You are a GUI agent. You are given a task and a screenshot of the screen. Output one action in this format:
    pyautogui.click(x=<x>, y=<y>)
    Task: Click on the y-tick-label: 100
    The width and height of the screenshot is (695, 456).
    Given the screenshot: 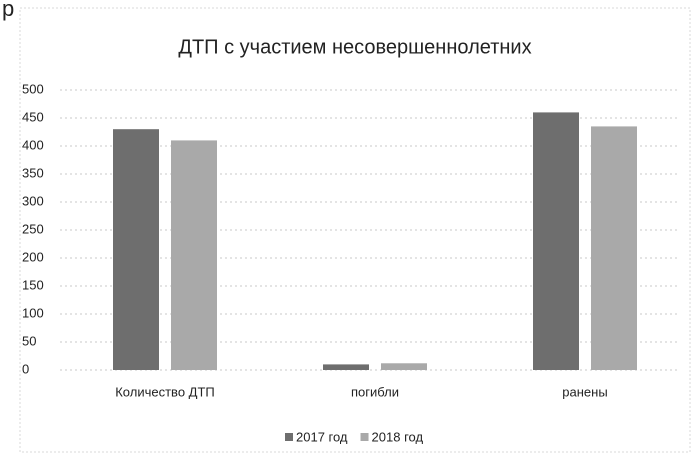 What is the action you would take?
    pyautogui.click(x=33, y=312)
    